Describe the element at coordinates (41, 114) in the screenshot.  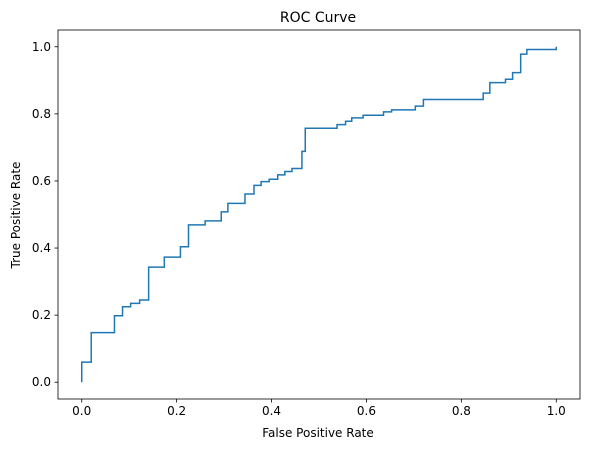
I see `y-tick-label: 0.8` at that location.